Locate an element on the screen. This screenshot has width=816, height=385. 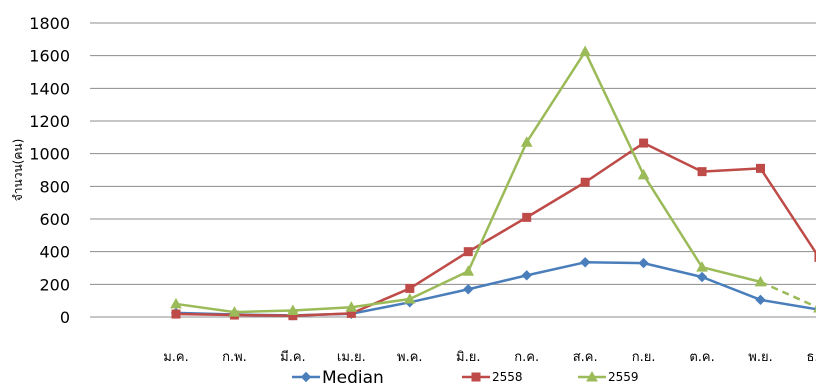
y-tick-label: 800 is located at coordinates (54, 186).